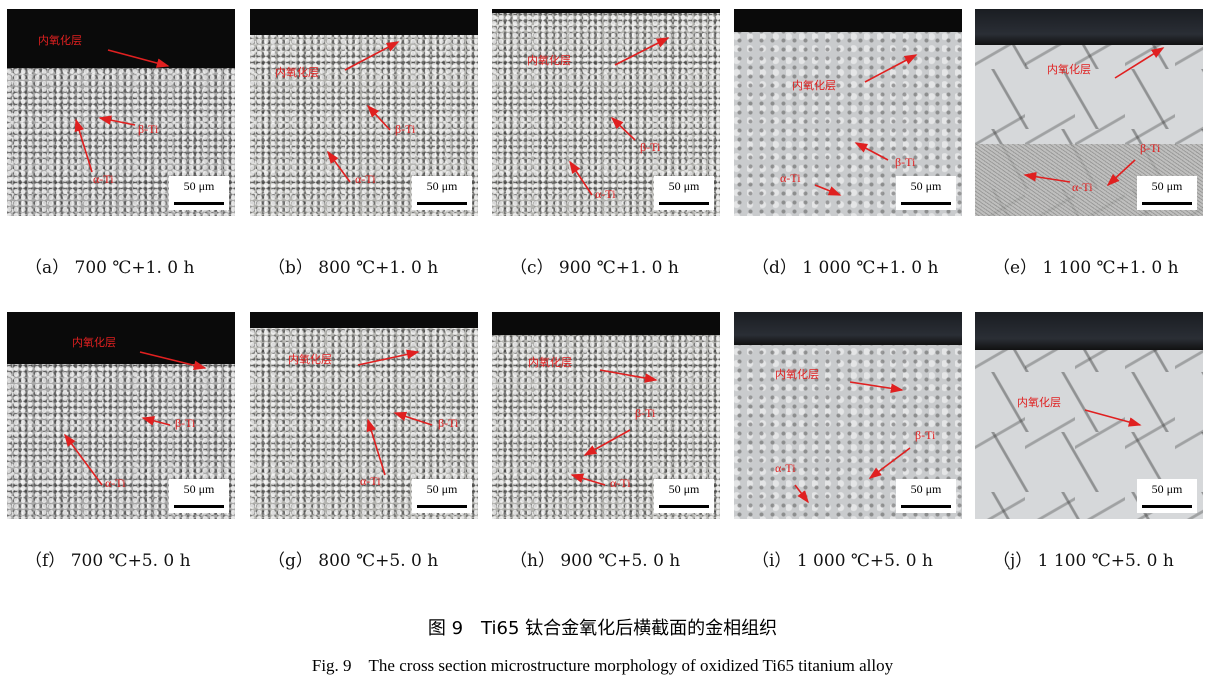 The width and height of the screenshot is (1205, 683). Describe the element at coordinates (842, 561) in the screenshot. I see `panel-caption-i: （i） 1 000 ℃+5. 0 h` at that location.